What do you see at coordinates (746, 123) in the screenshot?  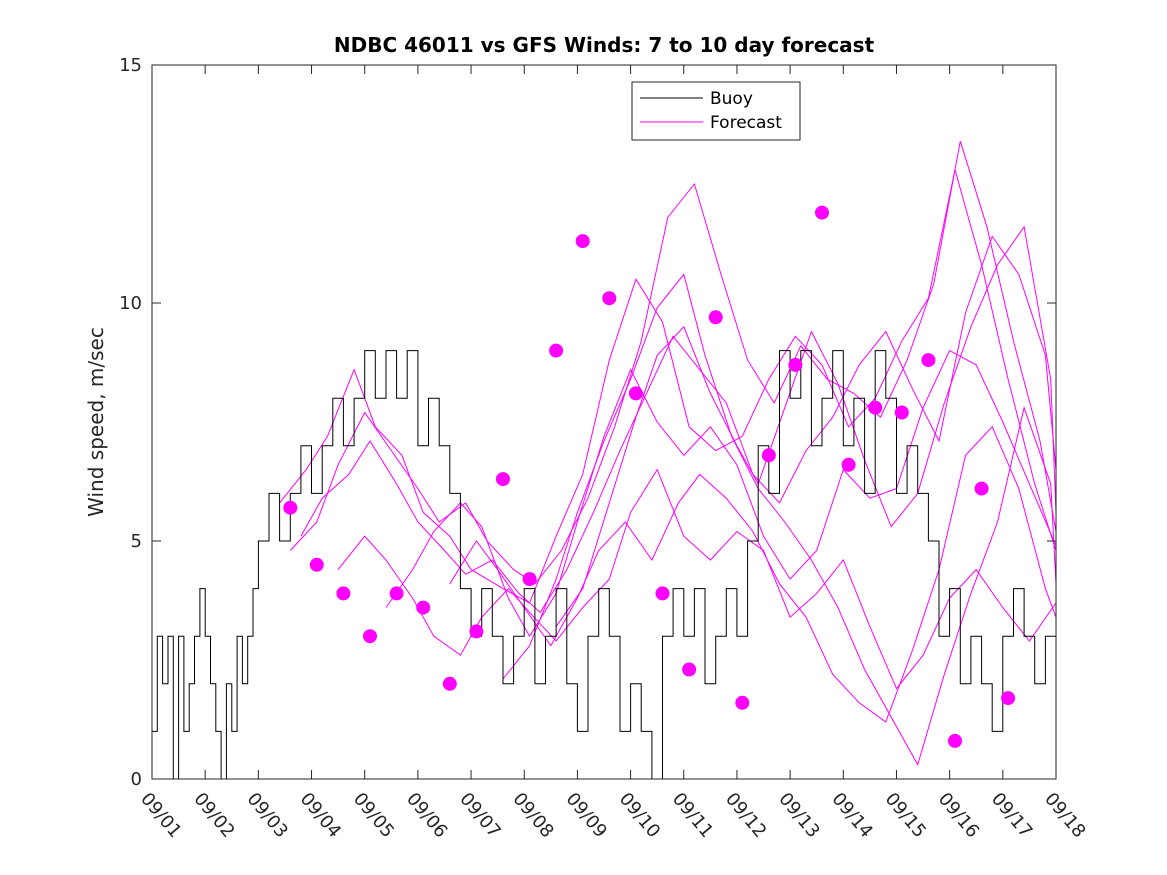 I see `legend-forecast-label: Forecast` at bounding box center [746, 123].